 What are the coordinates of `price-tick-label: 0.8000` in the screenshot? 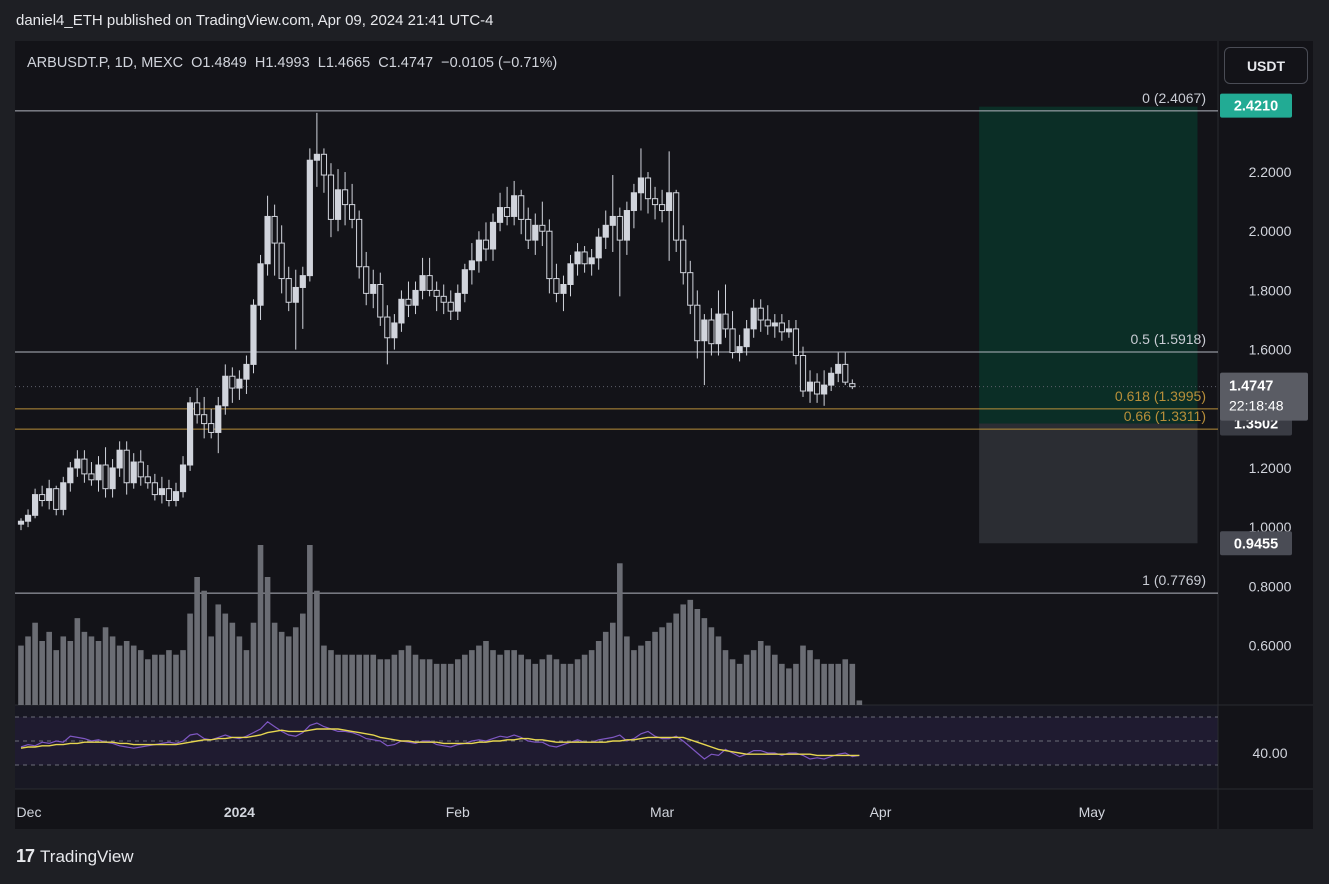 It's located at (1270, 586).